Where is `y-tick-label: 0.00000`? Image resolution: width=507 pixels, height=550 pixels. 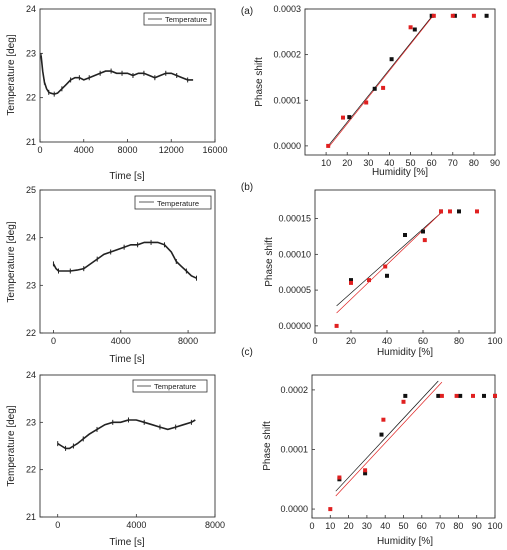 y-tick-label: 0.00000 is located at coordinates (294, 326).